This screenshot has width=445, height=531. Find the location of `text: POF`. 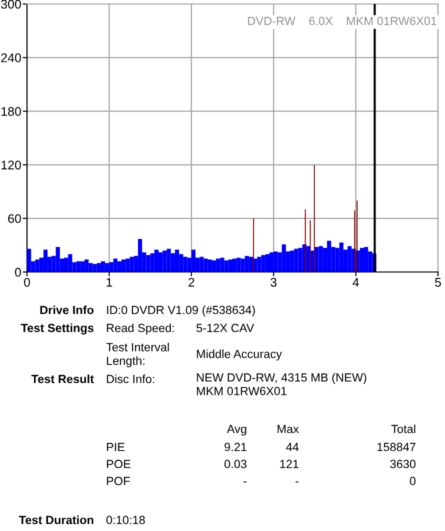

text: POF is located at coordinates (118, 481).